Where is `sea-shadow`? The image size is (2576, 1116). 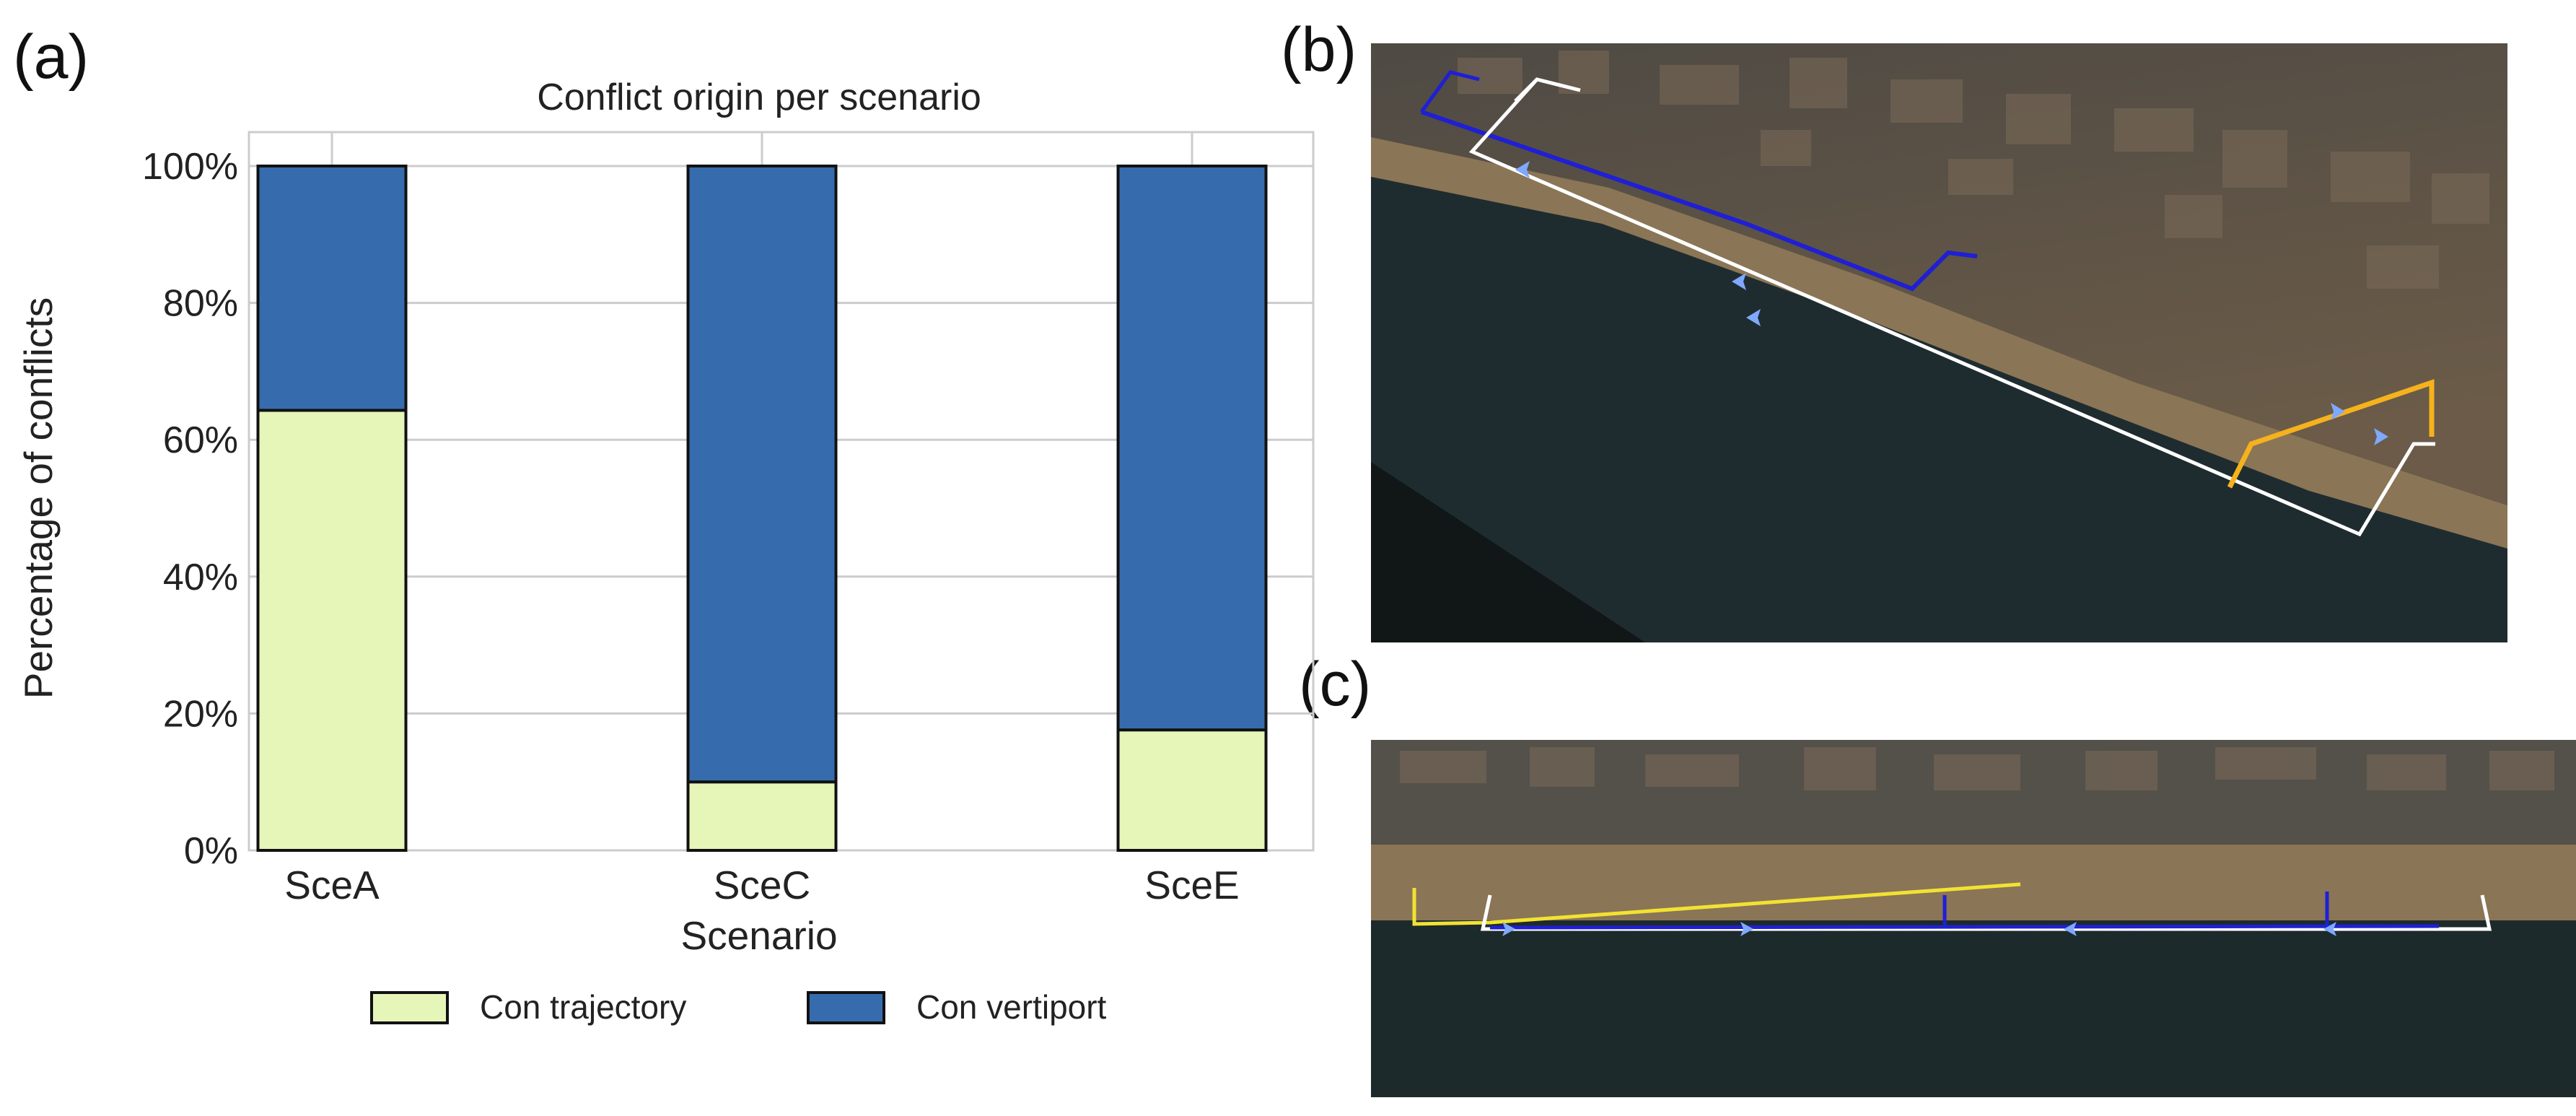 sea-shadow is located at coordinates (1508, 552).